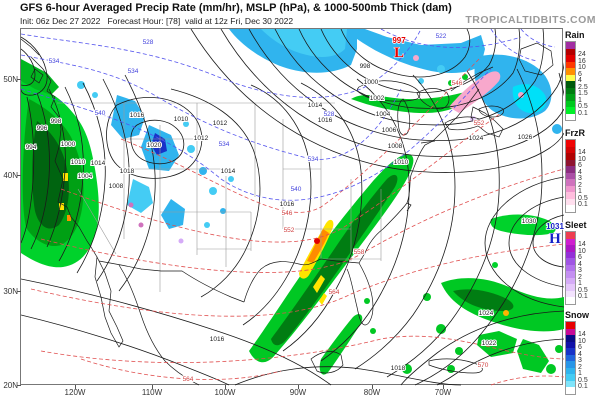  I want to click on thickness-warm-label: 552, so click(479, 123).